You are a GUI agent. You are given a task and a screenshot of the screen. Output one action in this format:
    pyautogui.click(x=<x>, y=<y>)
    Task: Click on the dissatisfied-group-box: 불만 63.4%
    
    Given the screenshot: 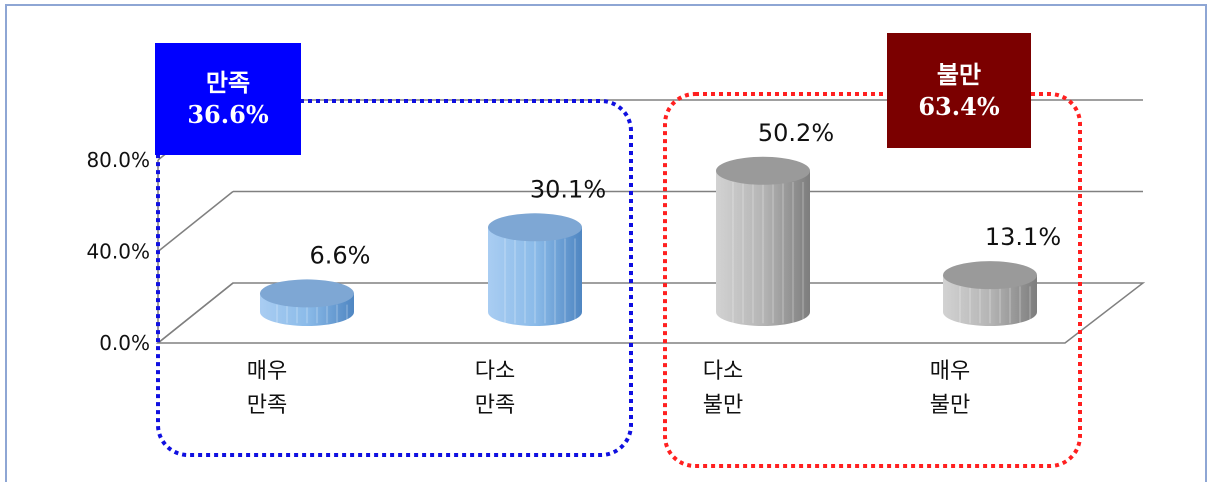 What is the action you would take?
    pyautogui.click(x=959, y=90)
    